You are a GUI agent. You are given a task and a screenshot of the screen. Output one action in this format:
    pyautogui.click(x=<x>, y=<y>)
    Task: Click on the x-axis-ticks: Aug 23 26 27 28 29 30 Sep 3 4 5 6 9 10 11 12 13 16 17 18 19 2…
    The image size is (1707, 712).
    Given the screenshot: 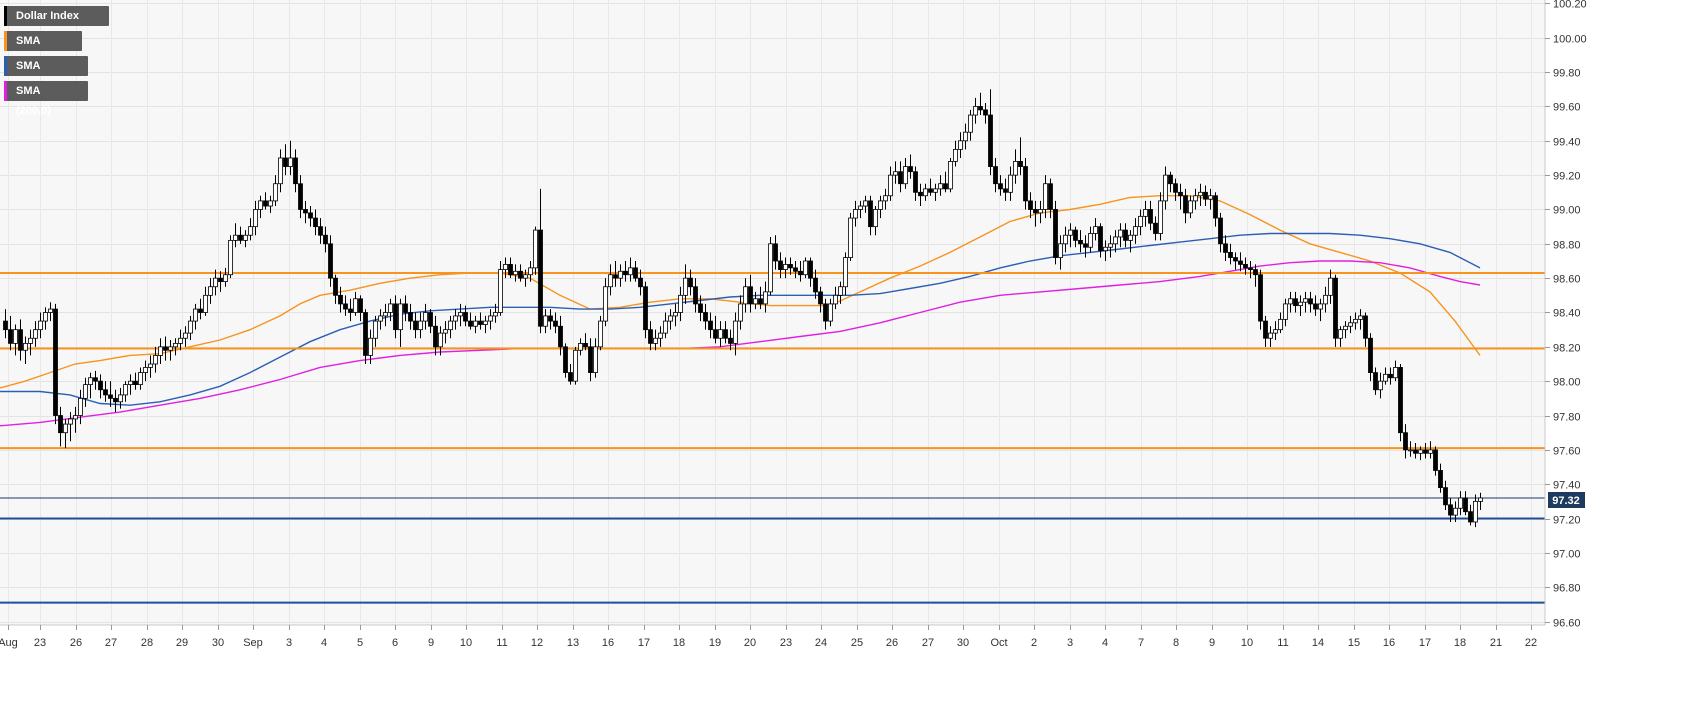 What is the action you would take?
    pyautogui.click(x=768, y=637)
    